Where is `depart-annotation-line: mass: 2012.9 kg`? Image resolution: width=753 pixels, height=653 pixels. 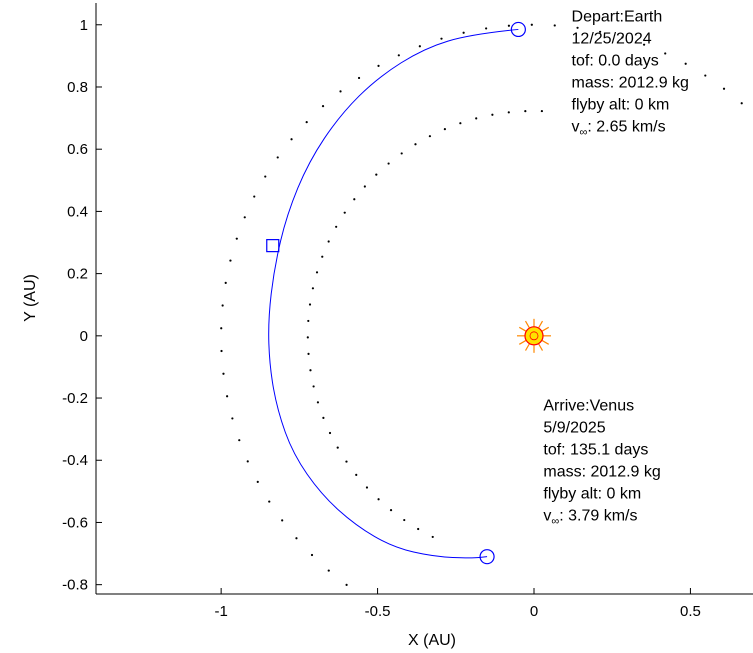
depart-annotation-line: mass: 2012.9 kg is located at coordinates (630, 83).